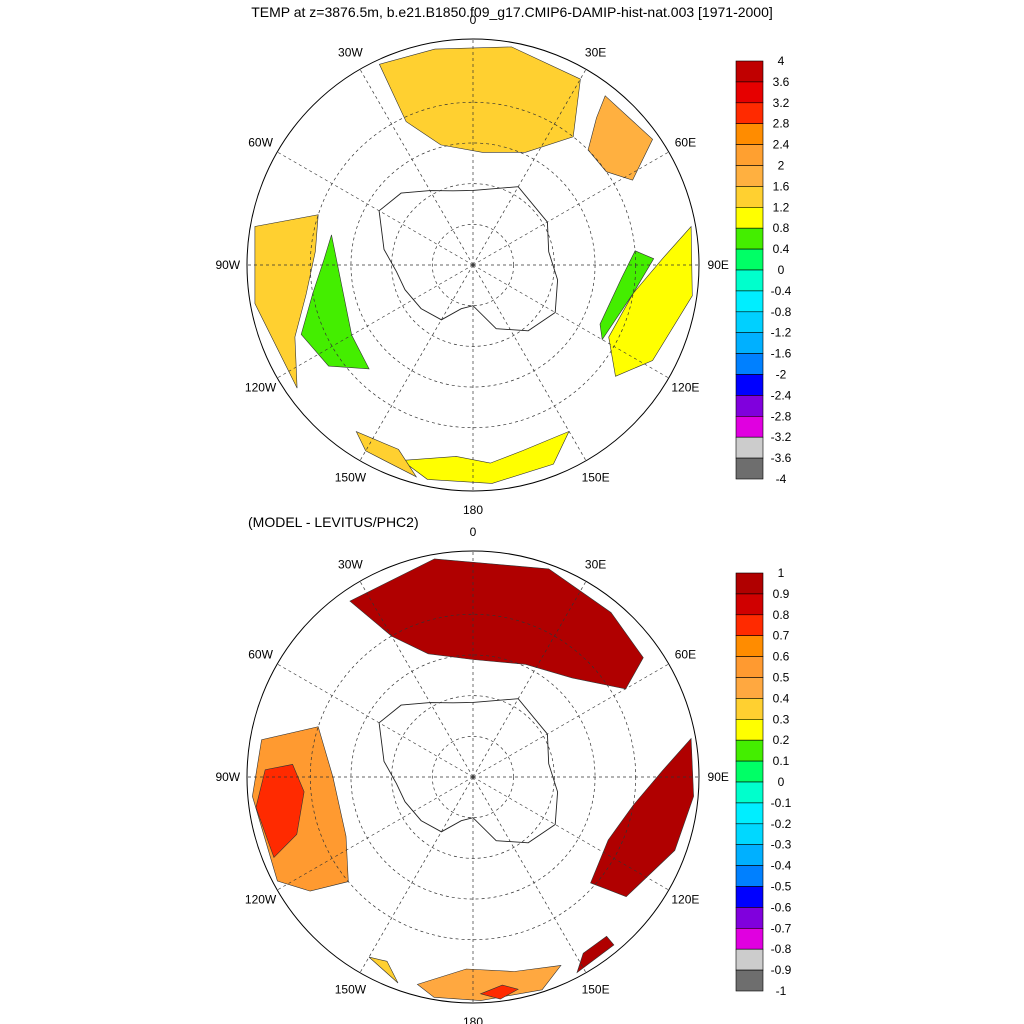 Image resolution: width=1024 pixels, height=1024 pixels. What do you see at coordinates (781, 375) in the screenshot?
I see `colorbar-tick-label: -2` at bounding box center [781, 375].